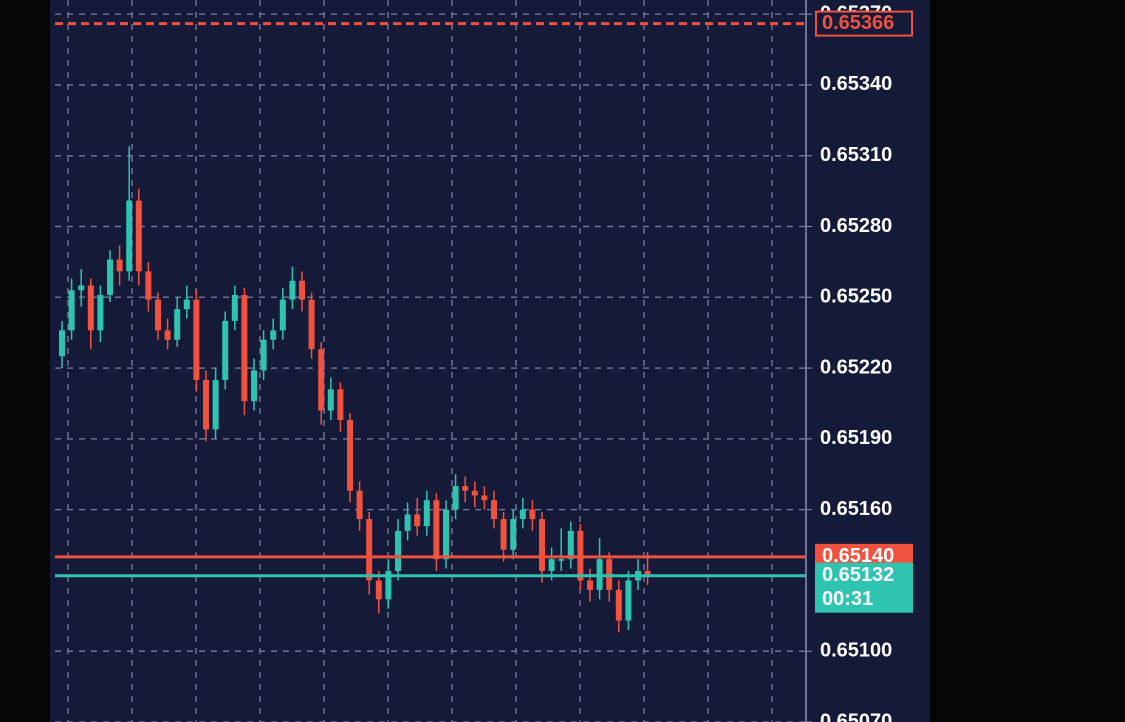  Describe the element at coordinates (858, 23) in the screenshot. I see `price-label: 0.65366` at that location.